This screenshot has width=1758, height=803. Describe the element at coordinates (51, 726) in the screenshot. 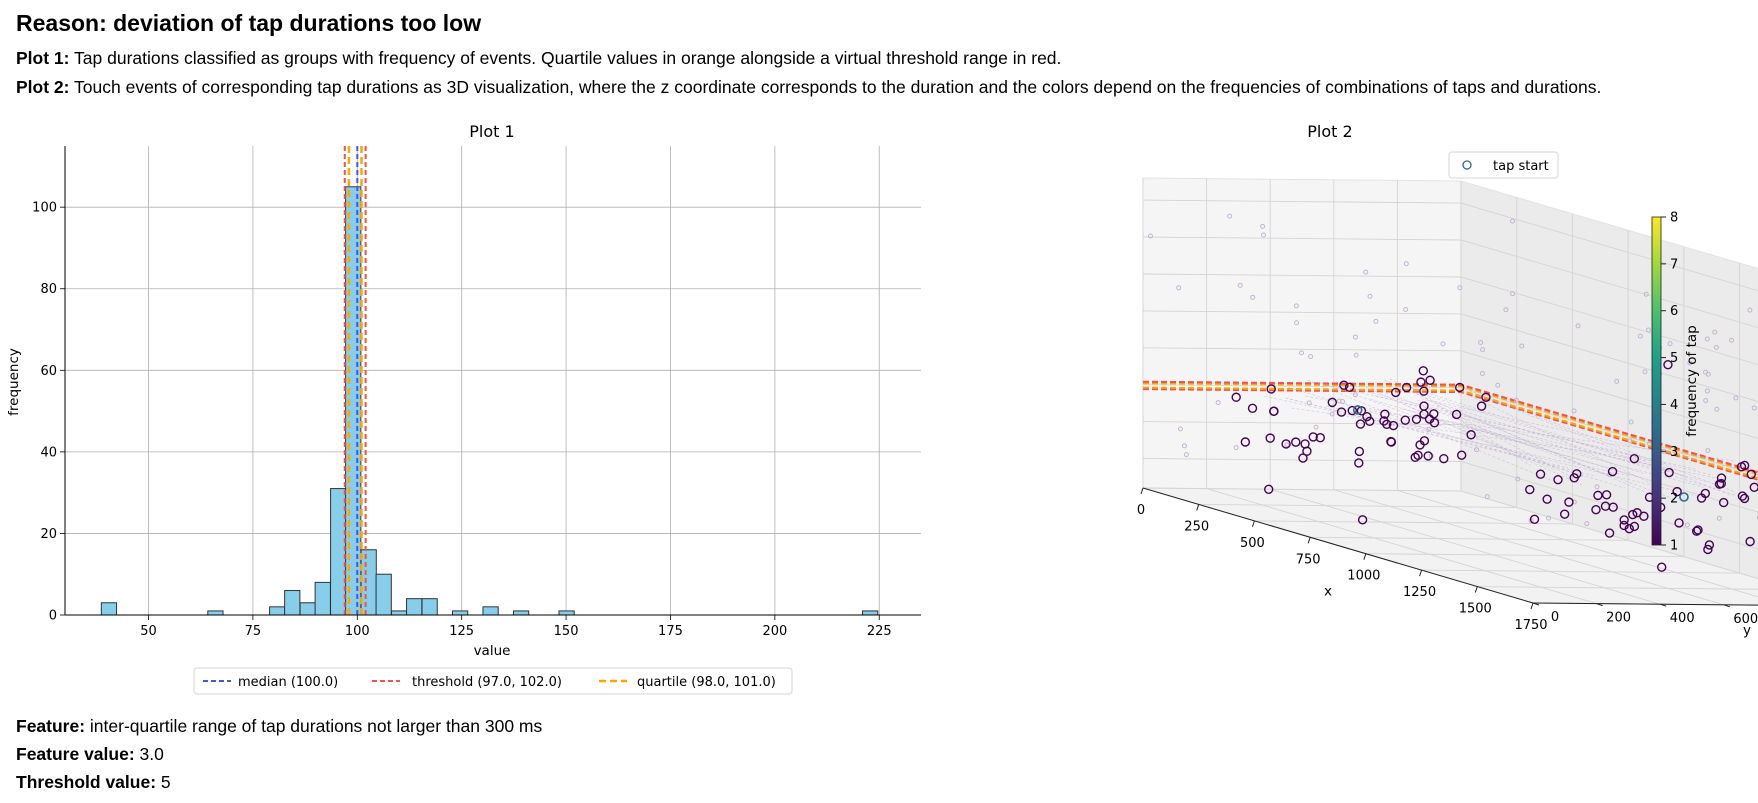

I see `feature-label: Feature:` at that location.